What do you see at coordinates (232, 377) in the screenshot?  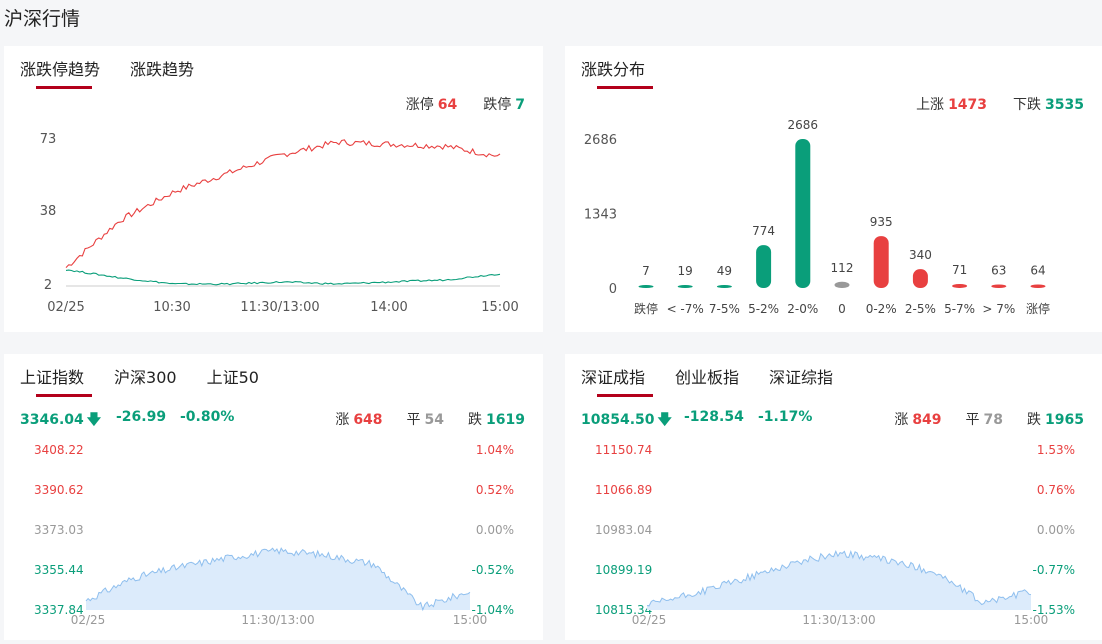 I see `tab-sse50: 上证50` at bounding box center [232, 377].